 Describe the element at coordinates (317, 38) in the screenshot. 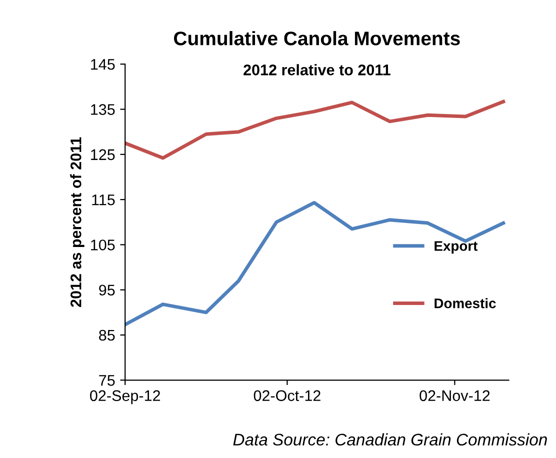

I see `chart-title: Cumulative Canola Movements` at that location.